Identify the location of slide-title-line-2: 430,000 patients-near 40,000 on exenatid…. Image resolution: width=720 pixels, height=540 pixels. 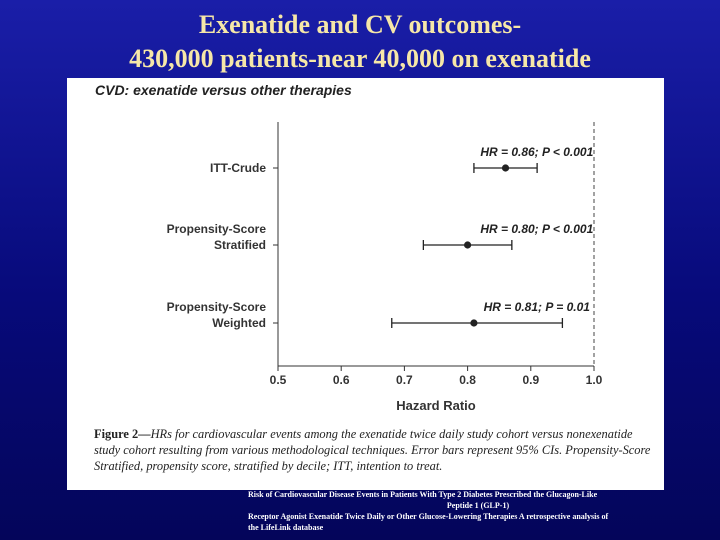
(360, 58).